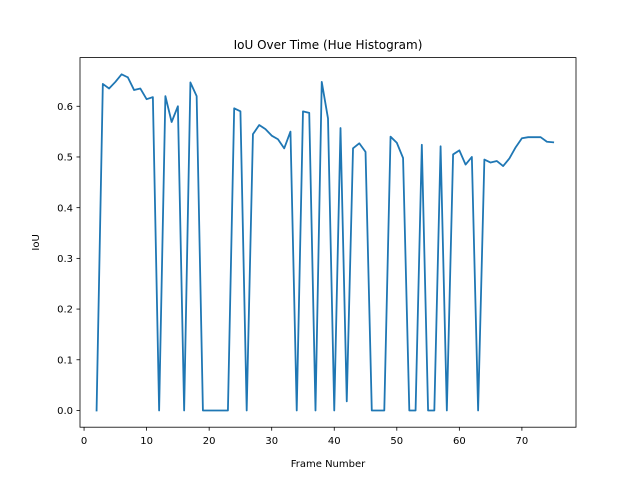 The height and width of the screenshot is (480, 640). I want to click on x-axis-ticks: 0 10 20 30 40 50 60 70, so click(304, 437).